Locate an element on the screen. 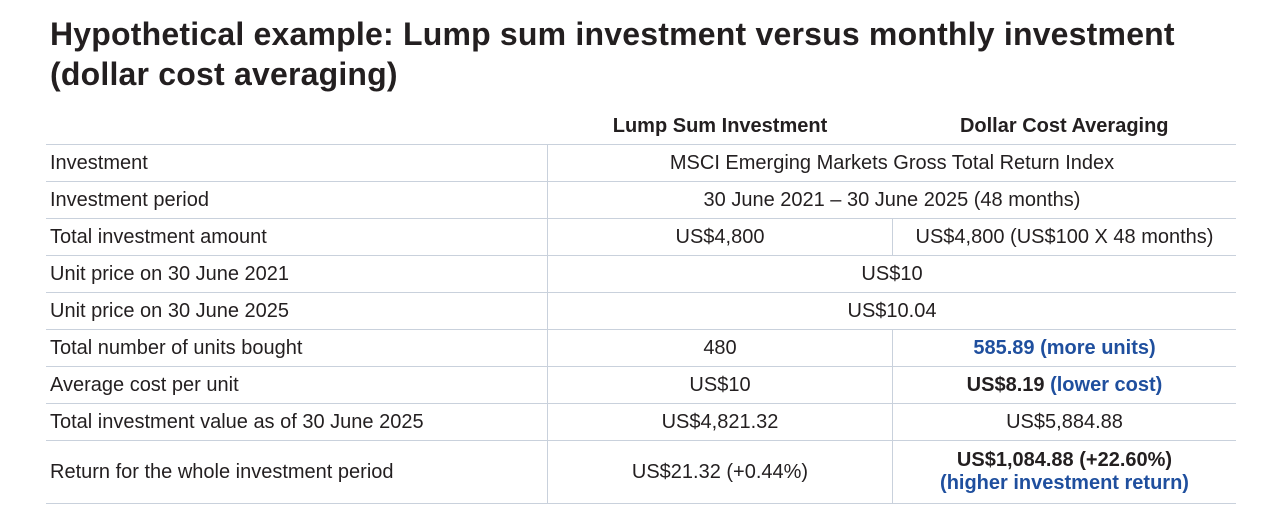 The image size is (1280, 521). highlight-note: (higher investment return) is located at coordinates (1064, 483).